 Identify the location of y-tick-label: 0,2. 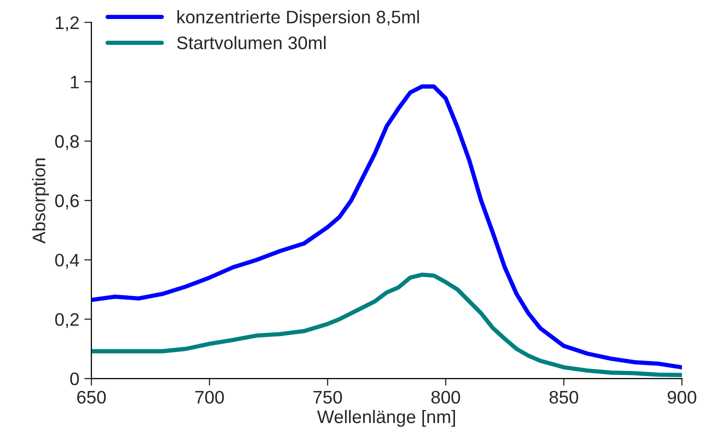
(67, 320).